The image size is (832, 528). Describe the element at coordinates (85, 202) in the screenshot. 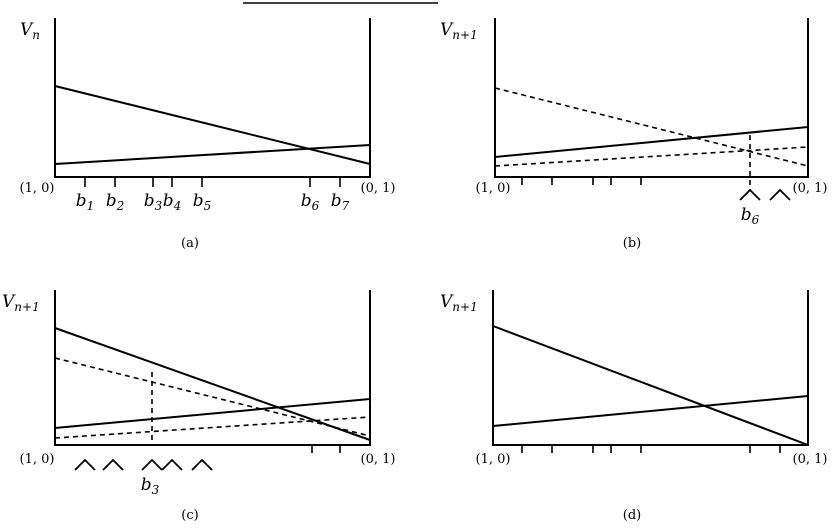

I see `tick-label: b1` at that location.